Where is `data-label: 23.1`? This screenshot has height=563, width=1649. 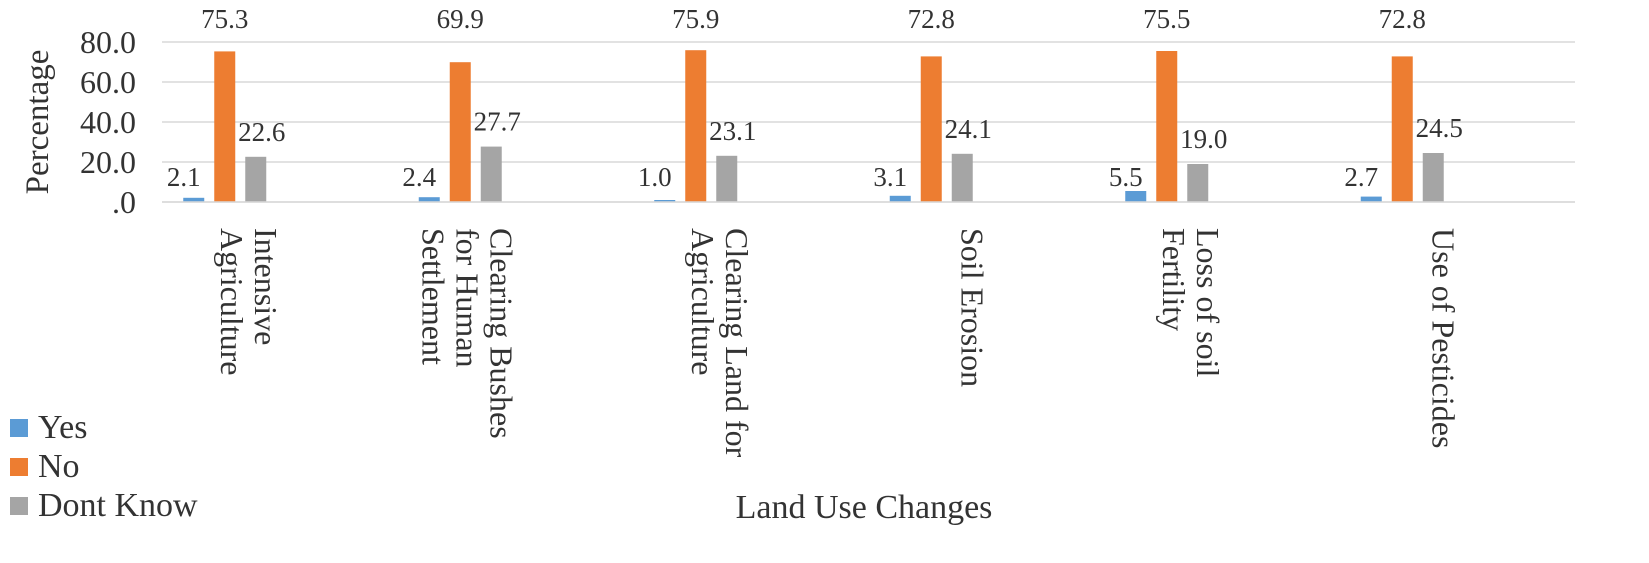
data-label: 23.1 is located at coordinates (732, 131).